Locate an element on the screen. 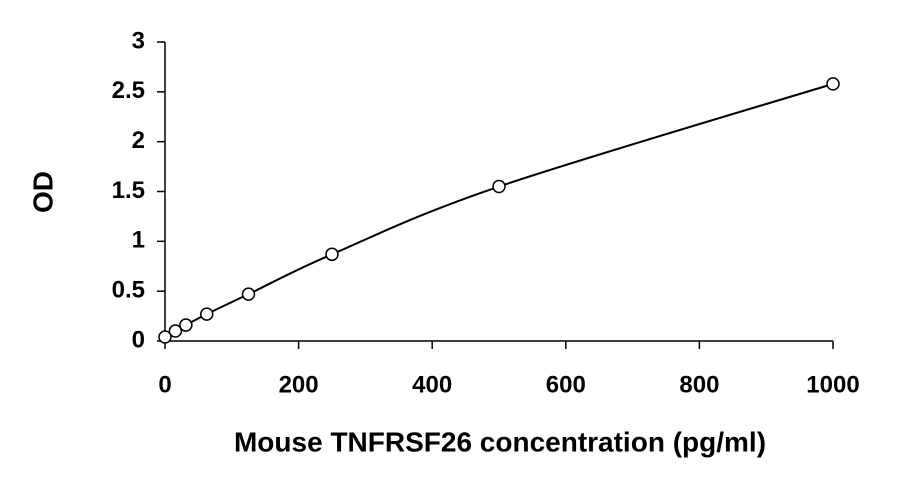  y-tick-label: 3 is located at coordinates (138, 40).